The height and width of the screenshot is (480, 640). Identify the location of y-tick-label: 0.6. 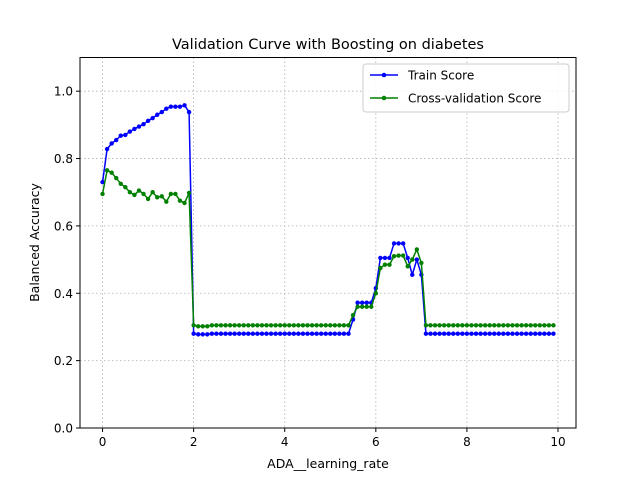
(63, 226).